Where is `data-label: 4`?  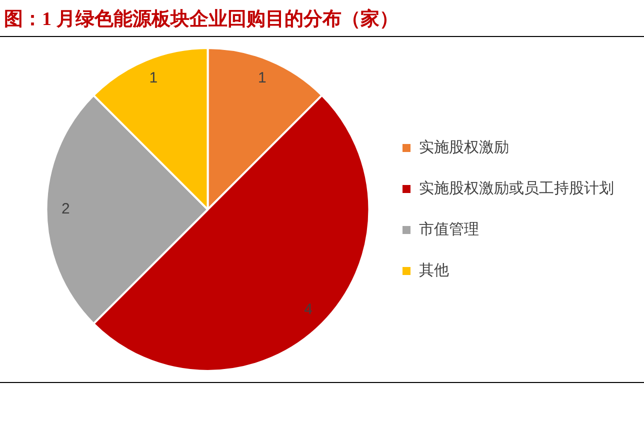
data-label: 4 is located at coordinates (308, 309).